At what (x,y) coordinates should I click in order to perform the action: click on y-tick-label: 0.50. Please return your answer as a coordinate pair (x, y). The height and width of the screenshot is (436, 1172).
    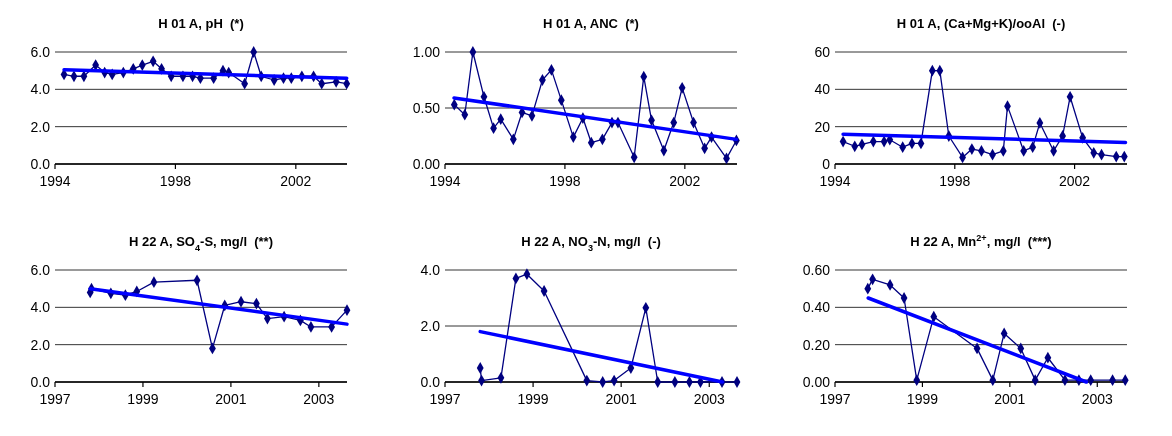
    Looking at the image, I should click on (426, 108).